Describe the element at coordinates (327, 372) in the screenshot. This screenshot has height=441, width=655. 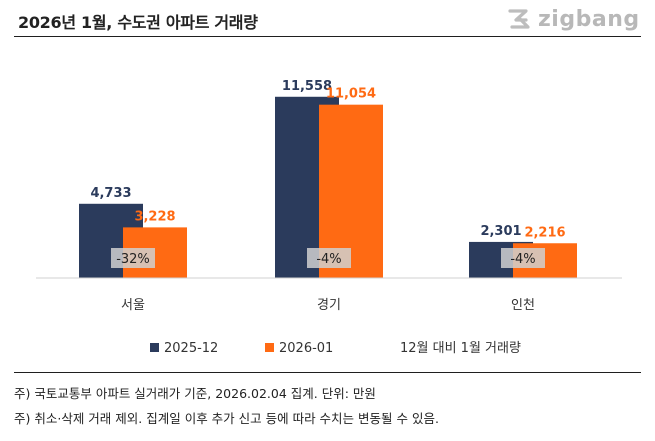
I see `bottom-rule` at that location.